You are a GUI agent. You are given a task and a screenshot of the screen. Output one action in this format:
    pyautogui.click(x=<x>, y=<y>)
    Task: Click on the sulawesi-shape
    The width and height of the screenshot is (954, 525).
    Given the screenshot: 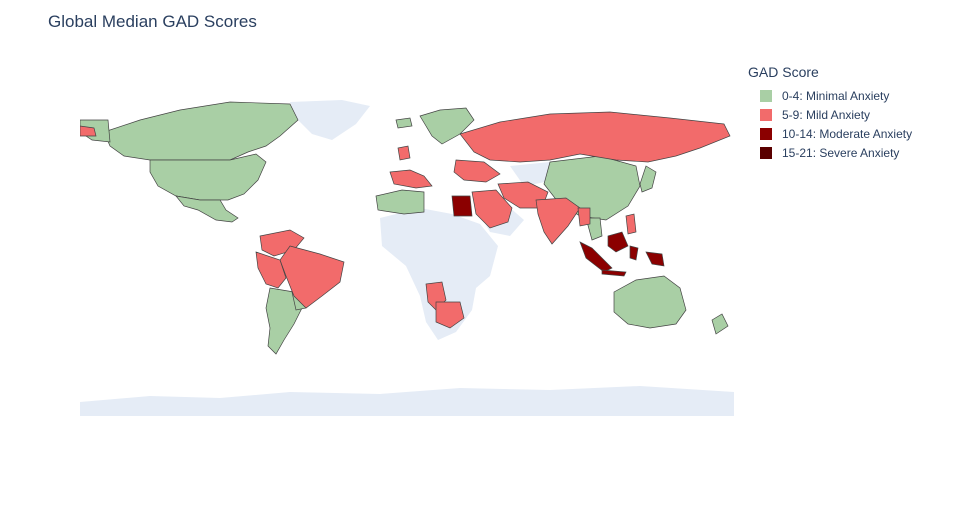 What is the action you would take?
    pyautogui.click(x=634, y=253)
    